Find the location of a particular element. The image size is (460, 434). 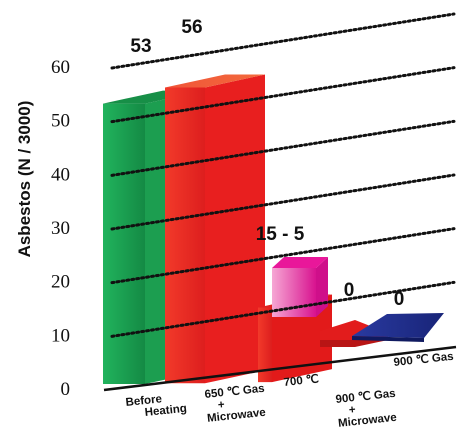

x-label-5-line: 900 ℃ Gas is located at coordinates (423, 359).